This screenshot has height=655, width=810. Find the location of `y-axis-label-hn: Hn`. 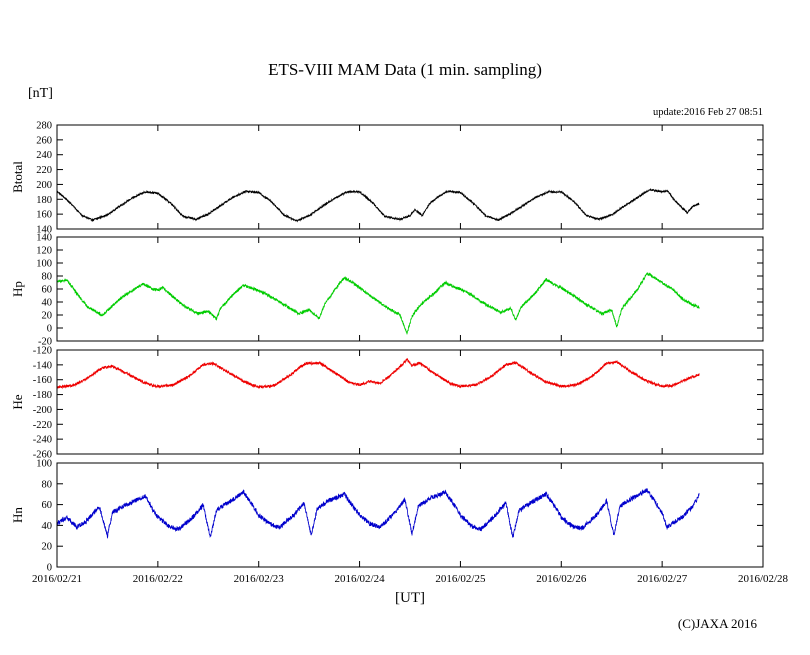

y-axis-label-hn: Hn is located at coordinates (17, 515).